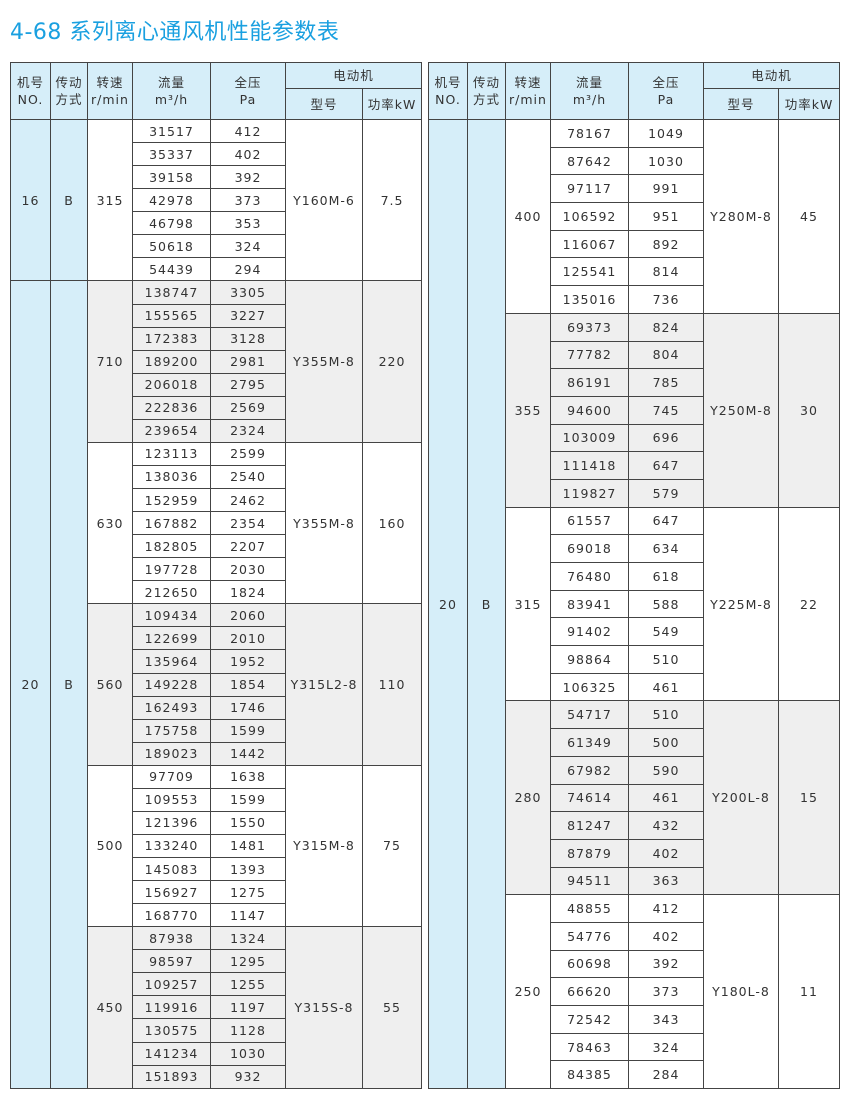  I want to click on pressure: 3305, so click(248, 292).